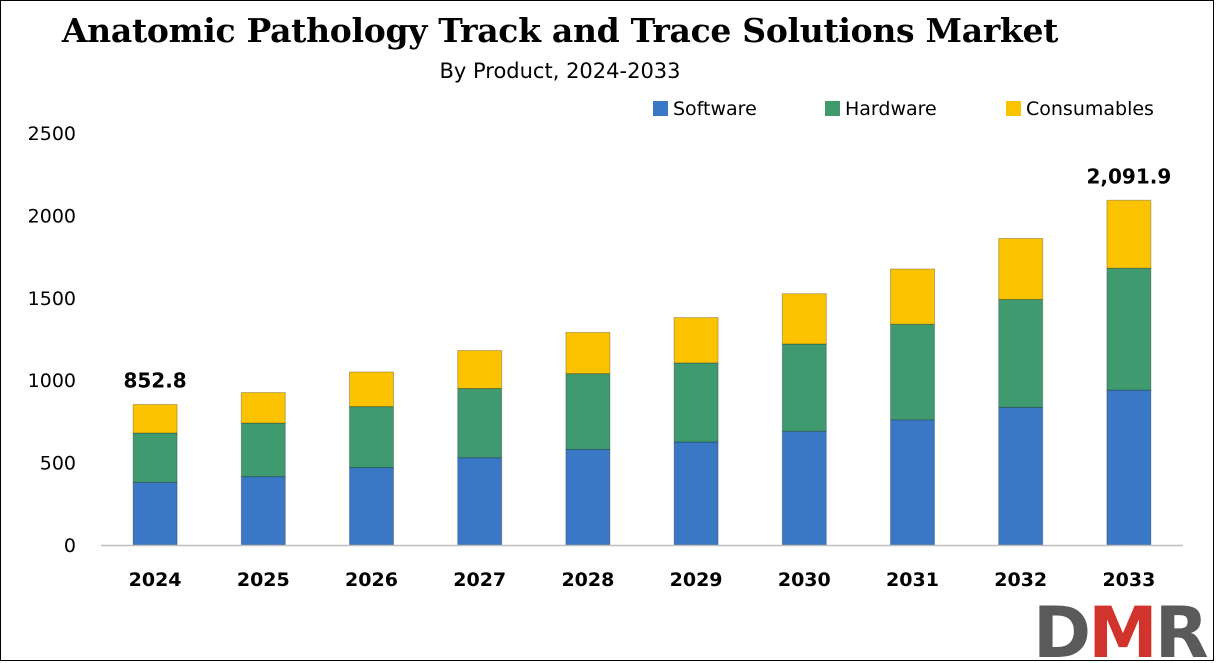  Describe the element at coordinates (1013, 108) in the screenshot. I see `legend-swatch-consumables` at that location.